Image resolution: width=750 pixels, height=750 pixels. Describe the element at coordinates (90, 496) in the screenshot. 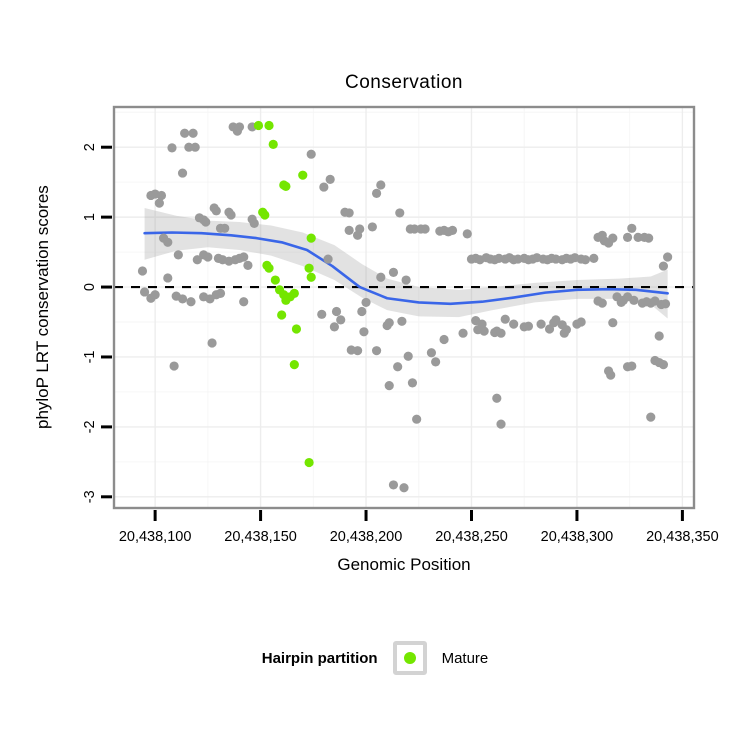

I see `y-tick-label: -3` at that location.